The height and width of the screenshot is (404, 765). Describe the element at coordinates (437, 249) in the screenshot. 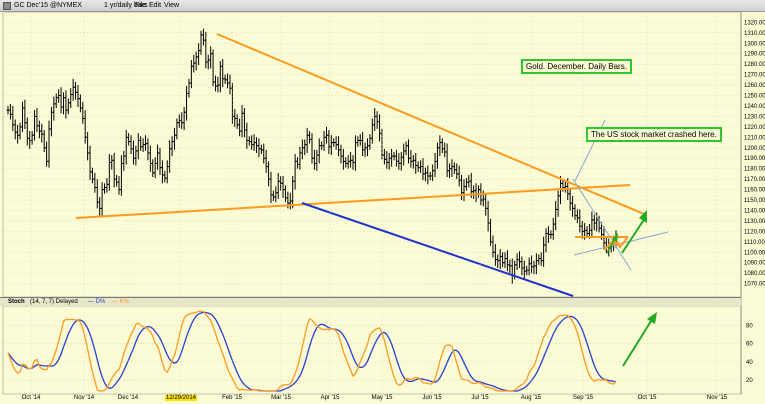

I see `blue-support-line` at that location.